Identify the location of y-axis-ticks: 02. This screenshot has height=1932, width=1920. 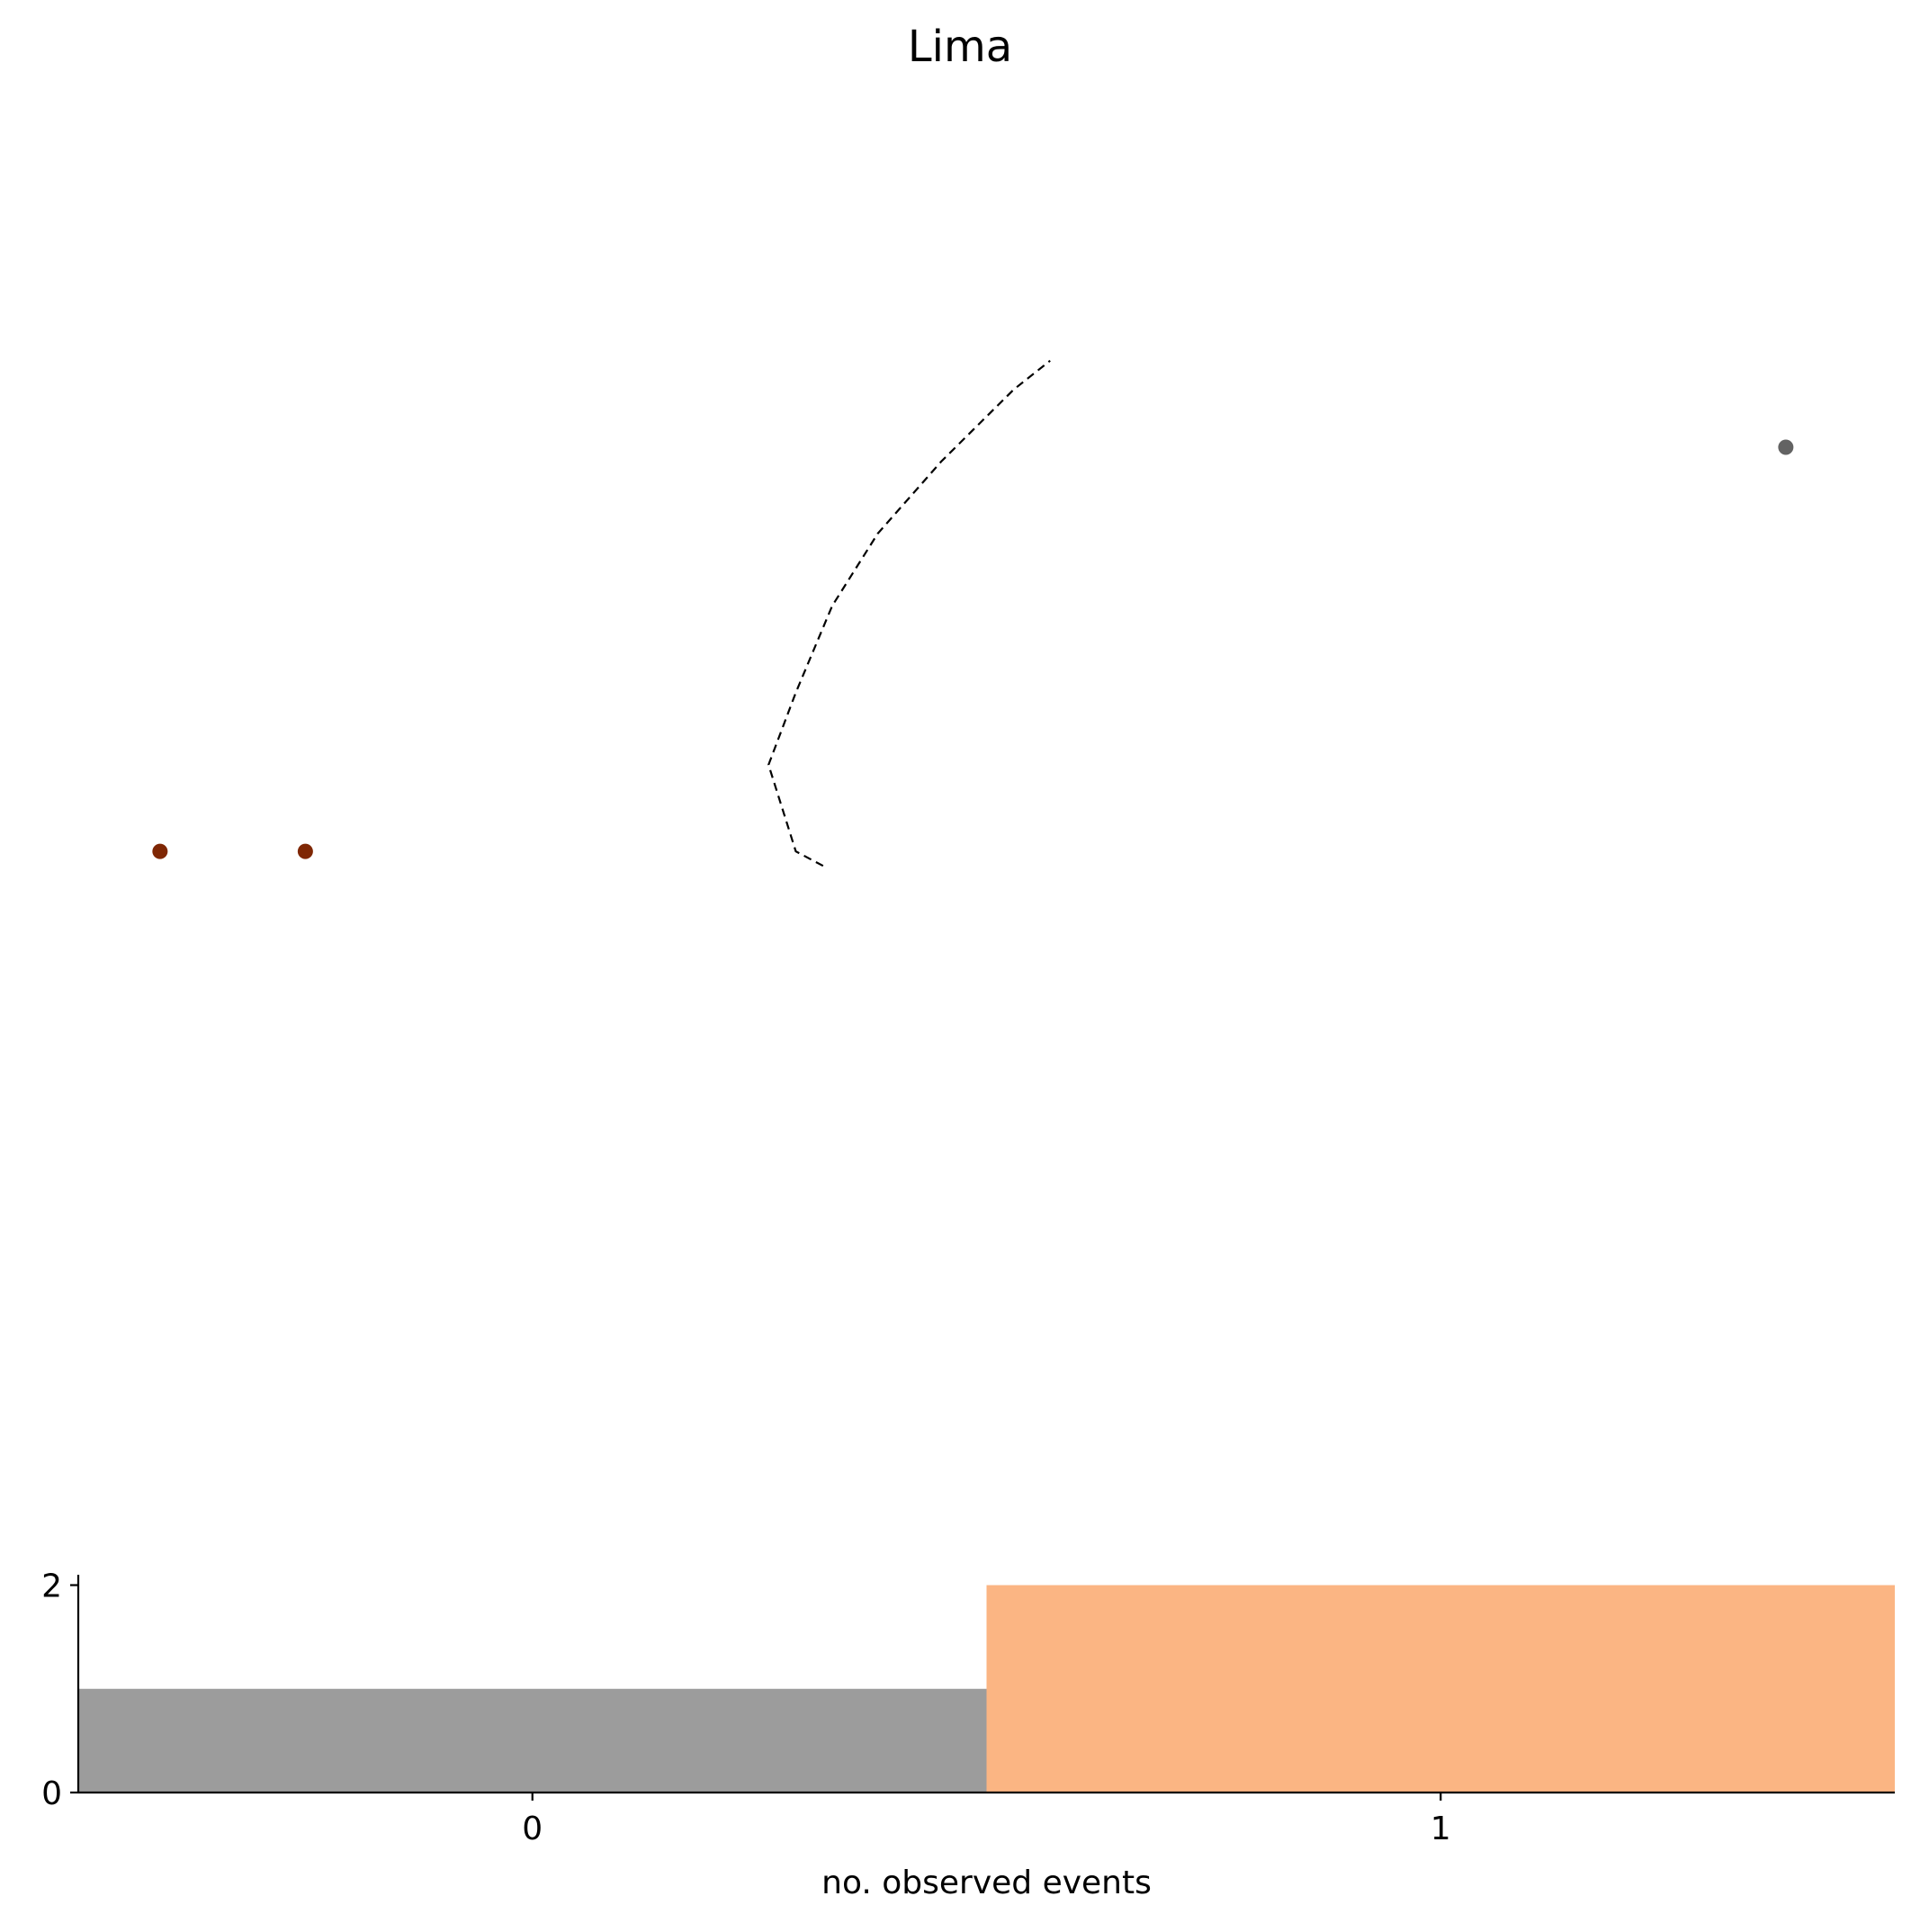
(59, 1690).